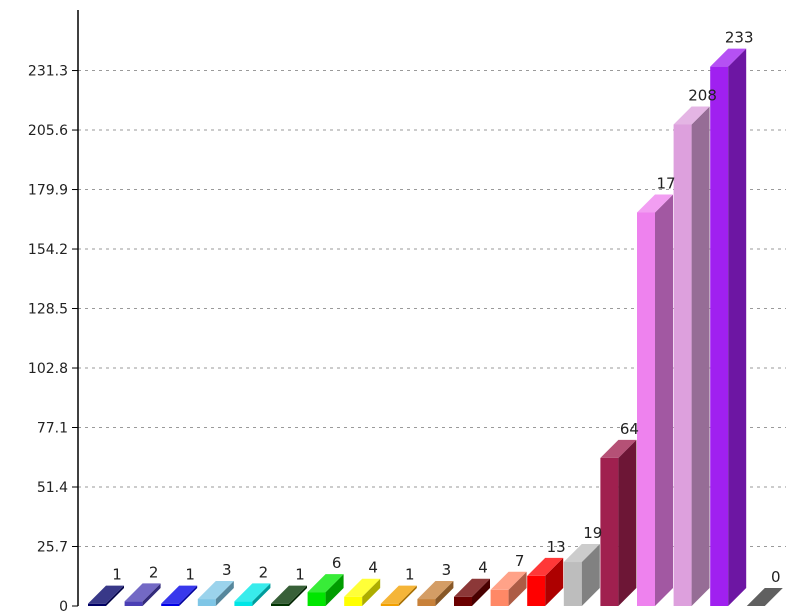 The width and height of the screenshot is (786, 614). I want to click on y-tick-label: 25.7, so click(52, 548).